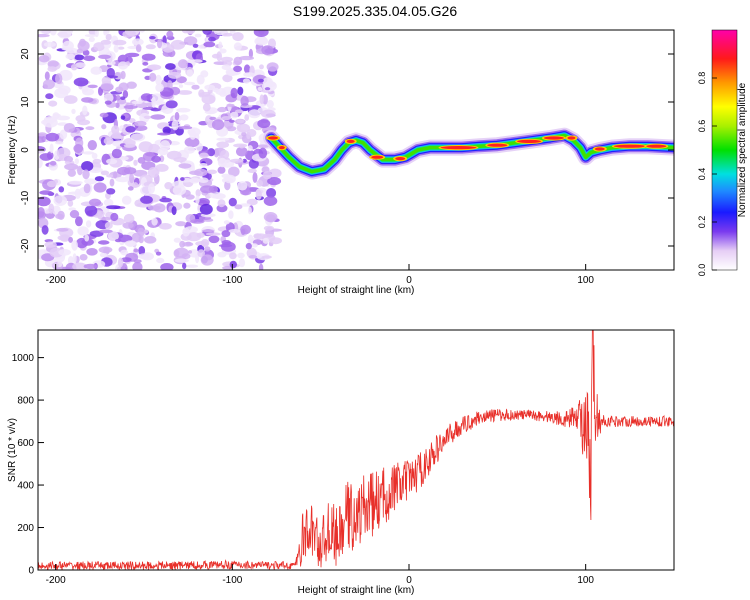 The height and width of the screenshot is (600, 750). Describe the element at coordinates (25, 528) in the screenshot. I see `y-tick-label: 200` at that location.